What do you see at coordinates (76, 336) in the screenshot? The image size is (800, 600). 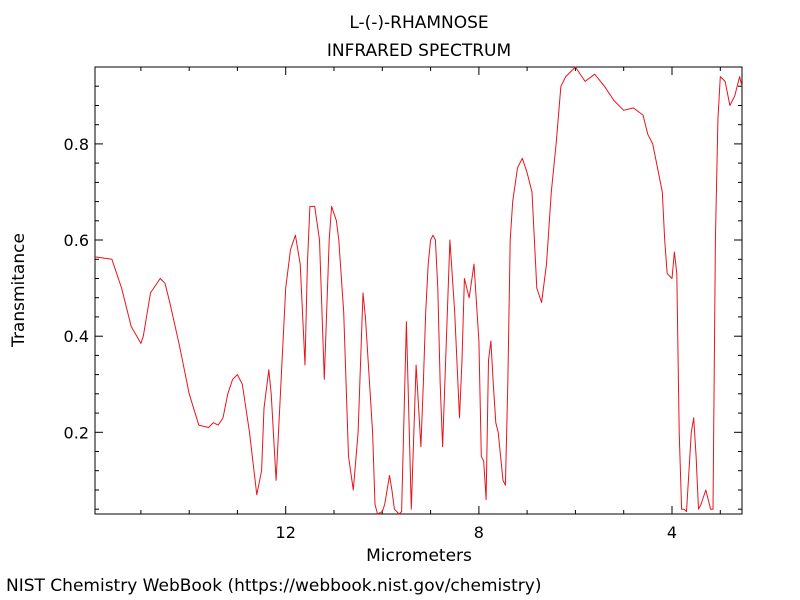 I see `y-tick-label: 0.4` at bounding box center [76, 336].